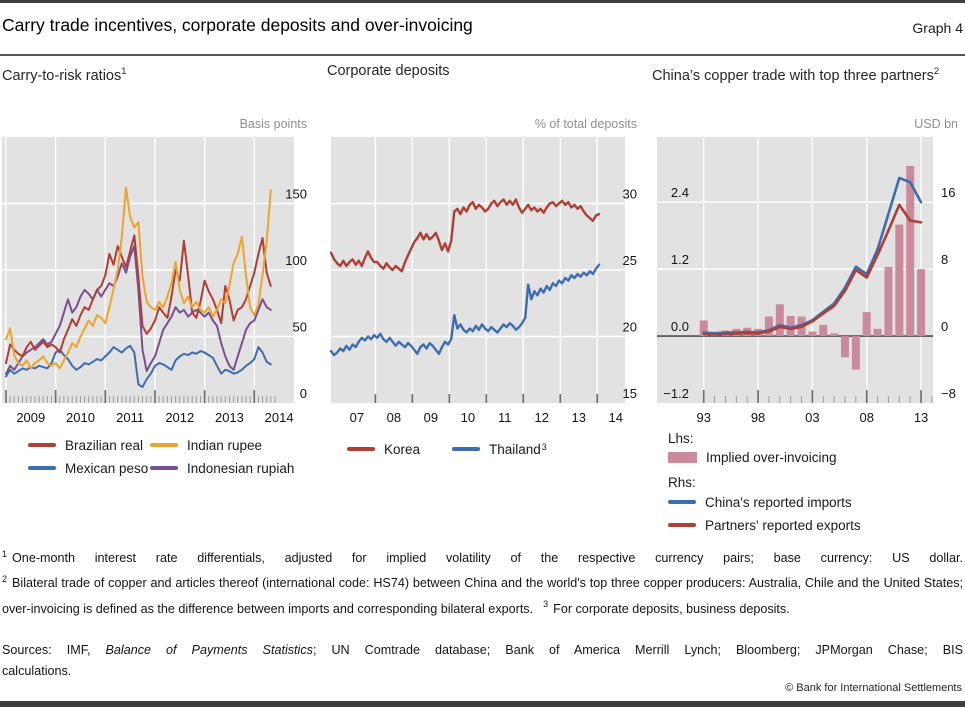 The width and height of the screenshot is (965, 708). What do you see at coordinates (229, 417) in the screenshot?
I see `svg-text: 2013` at bounding box center [229, 417].